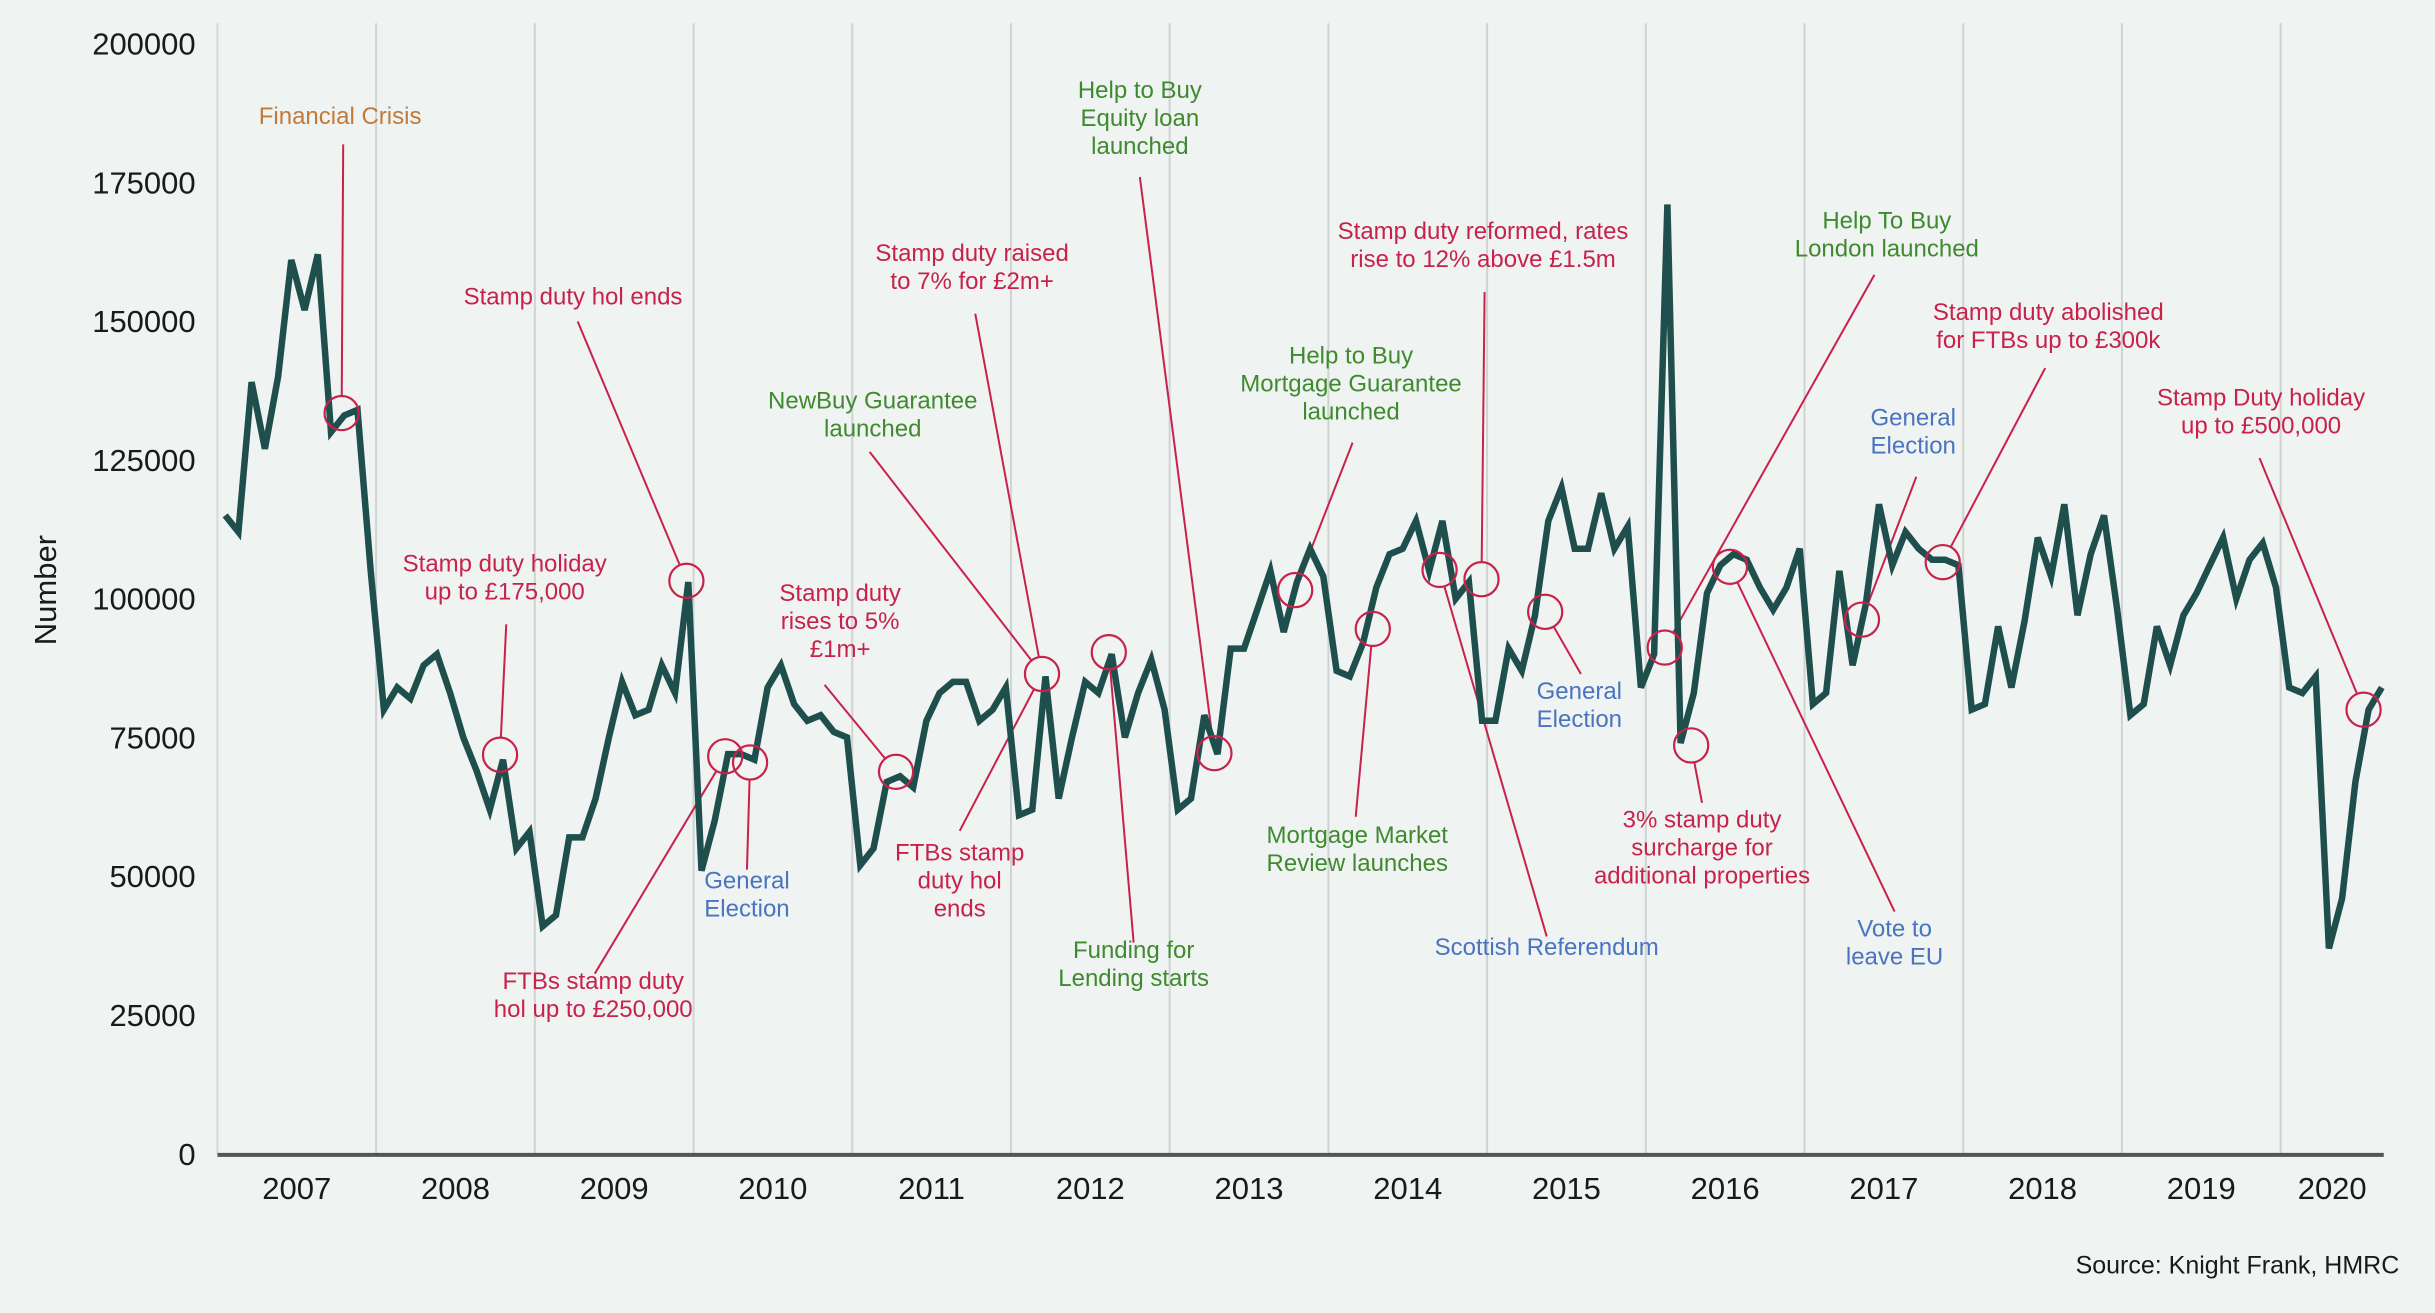  I want to click on general-election-2017-leader, so click(1892, 540).